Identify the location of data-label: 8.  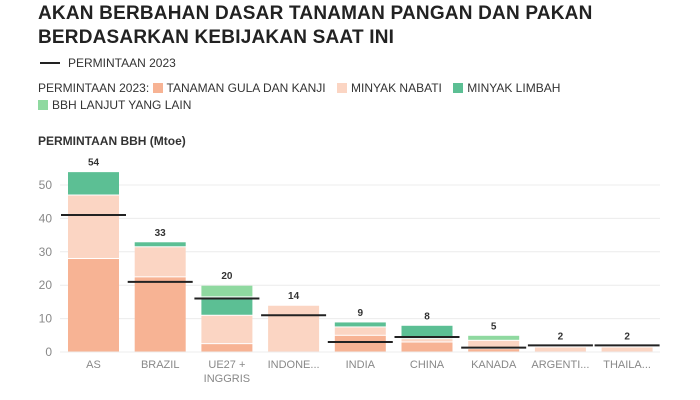
(427, 316).